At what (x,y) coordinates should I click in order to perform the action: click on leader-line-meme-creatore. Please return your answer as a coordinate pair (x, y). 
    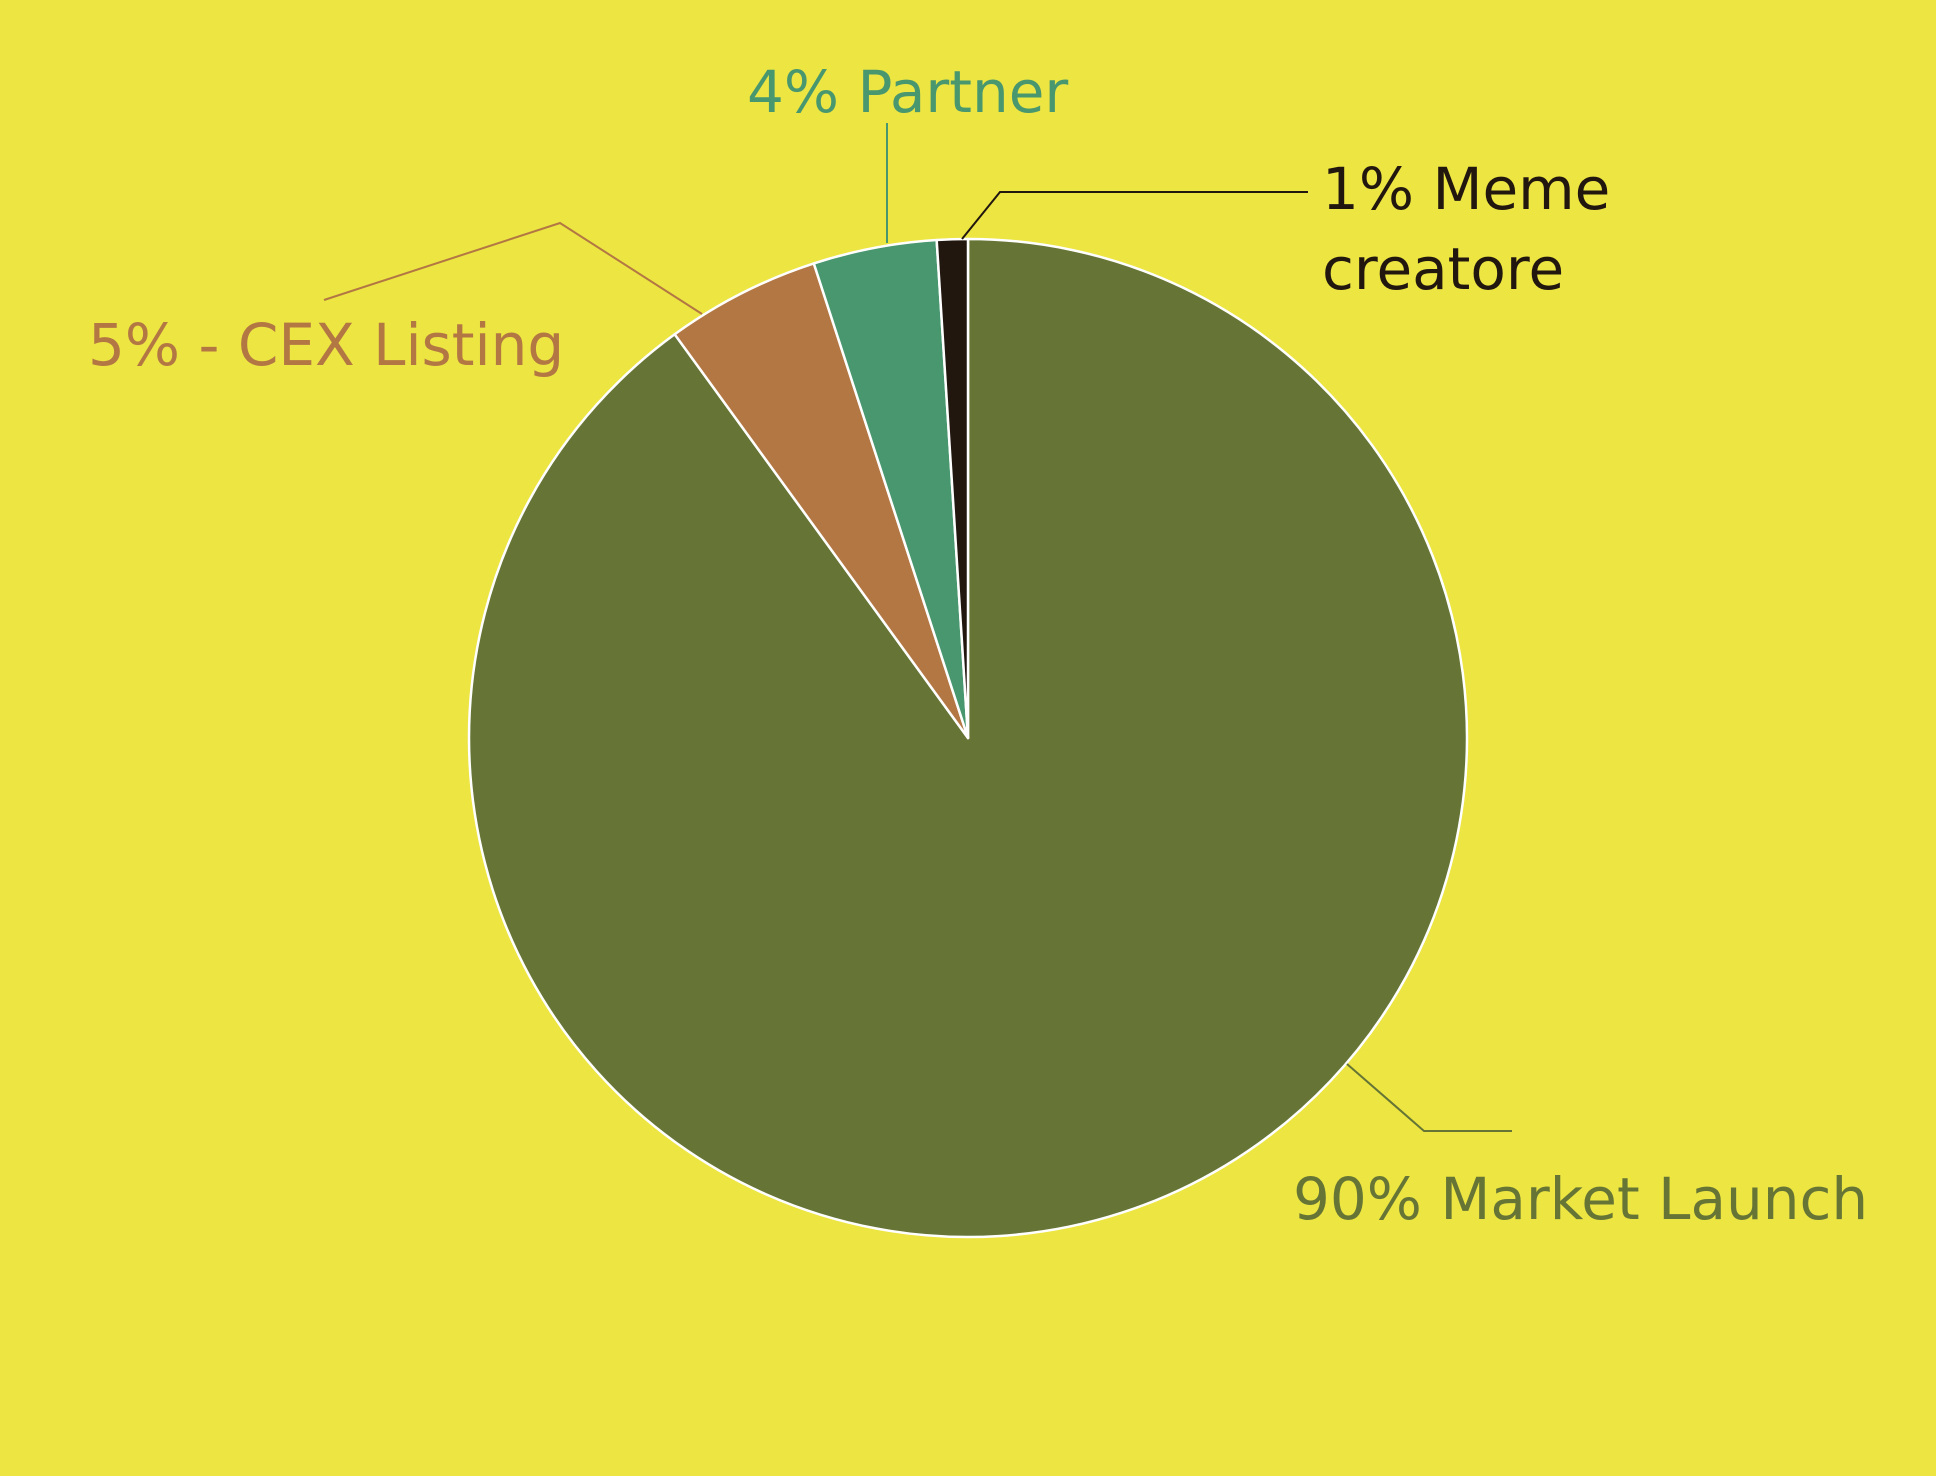
    Looking at the image, I should click on (1134, 215).